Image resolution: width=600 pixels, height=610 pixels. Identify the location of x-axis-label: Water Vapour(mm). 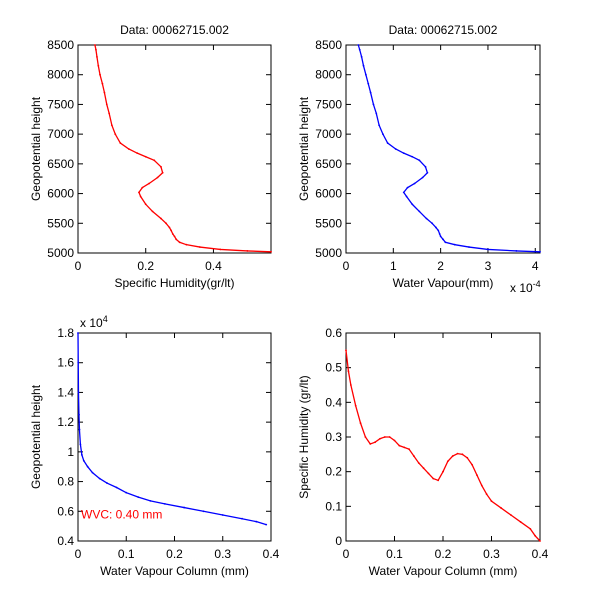
(443, 283).